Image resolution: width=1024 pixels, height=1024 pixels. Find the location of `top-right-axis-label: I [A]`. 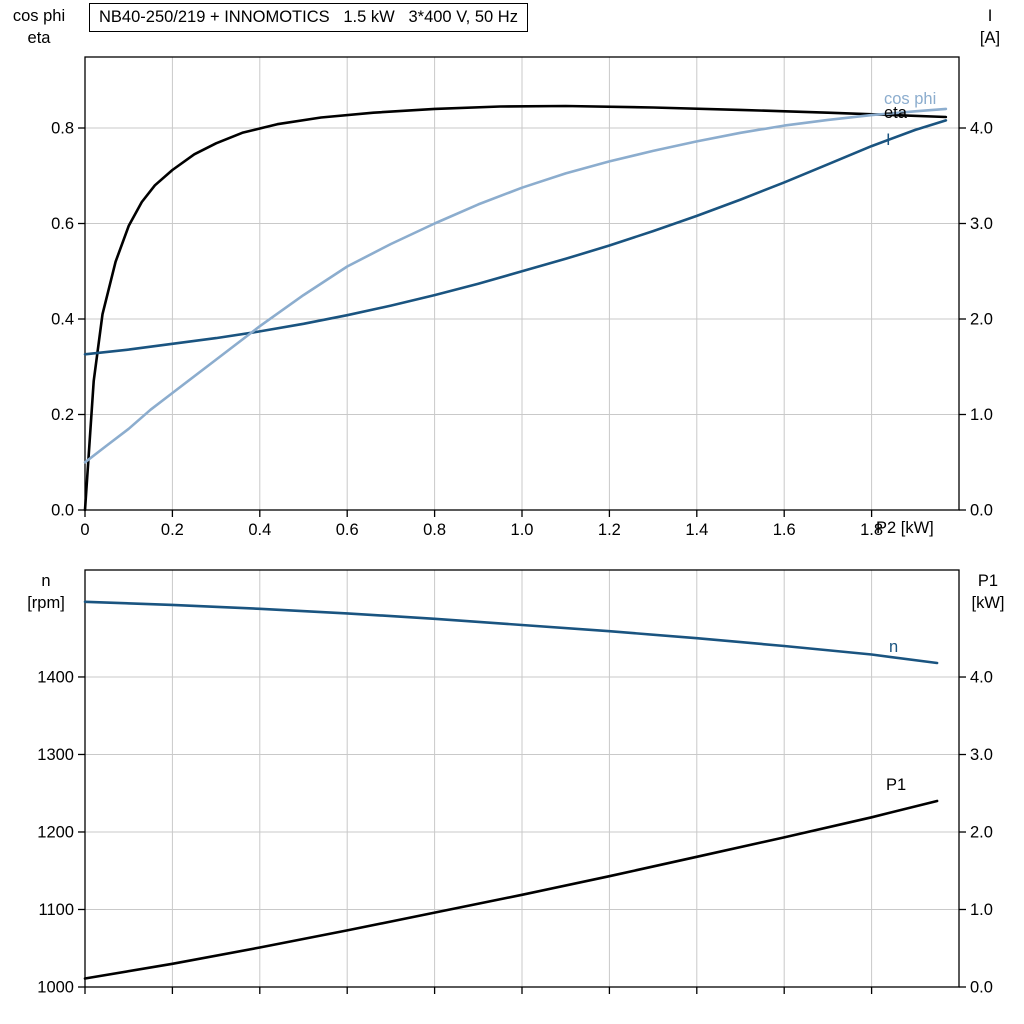

top-right-axis-label: I [A] is located at coordinates (990, 27).